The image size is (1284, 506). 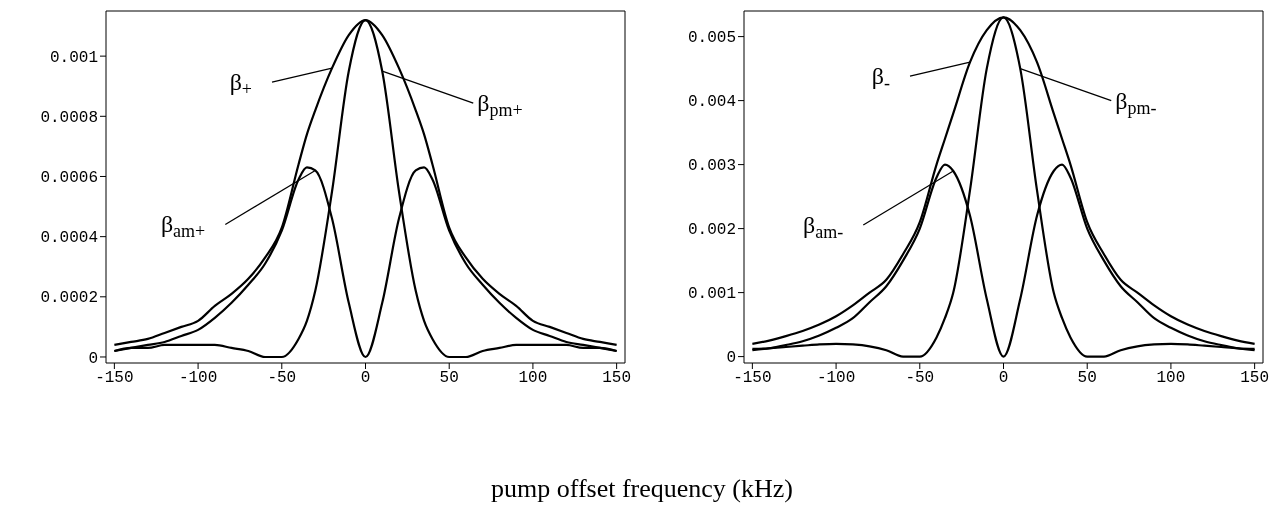 I want to click on y-tick-label: 0.0008, so click(x=69, y=117).